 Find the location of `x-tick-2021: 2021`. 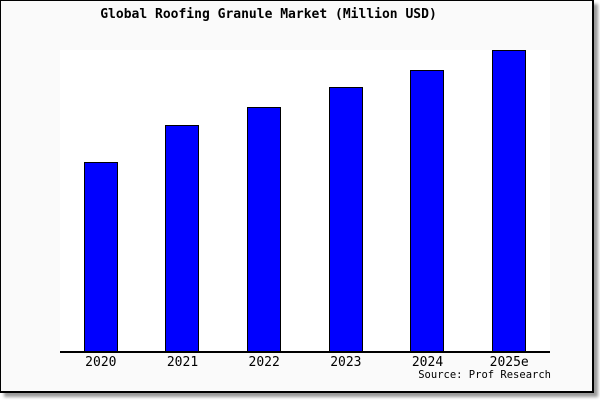

x-tick-2021: 2021 is located at coordinates (182, 362).